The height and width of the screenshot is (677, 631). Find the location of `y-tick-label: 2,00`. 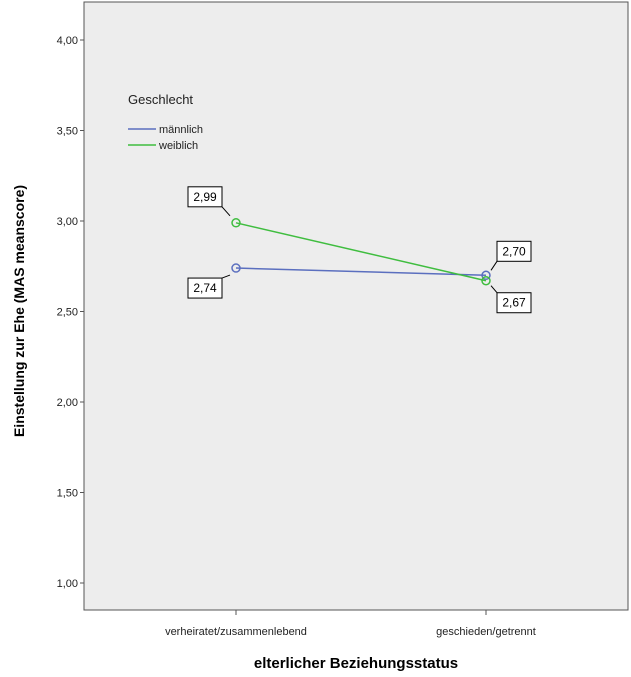

y-tick-label: 2,00 is located at coordinates (67, 403).